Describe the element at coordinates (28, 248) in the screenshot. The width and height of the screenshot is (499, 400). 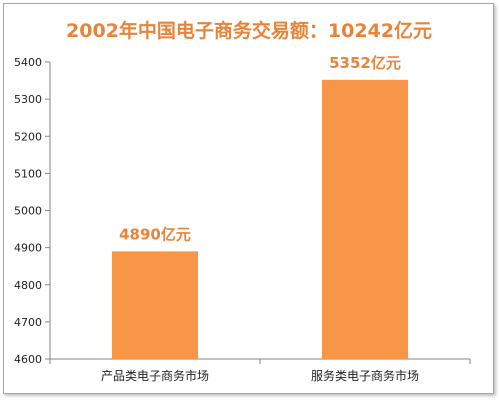
I see `y-tick-label: 4900` at that location.